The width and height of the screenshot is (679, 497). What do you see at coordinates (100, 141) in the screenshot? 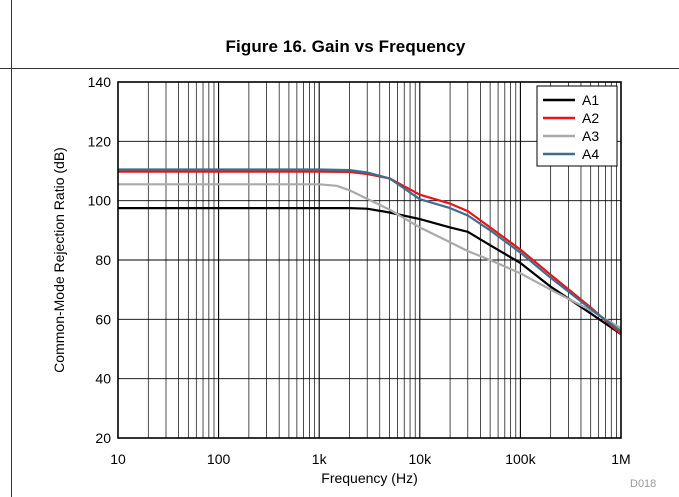
I see `y-tick-label: 120` at bounding box center [100, 141].